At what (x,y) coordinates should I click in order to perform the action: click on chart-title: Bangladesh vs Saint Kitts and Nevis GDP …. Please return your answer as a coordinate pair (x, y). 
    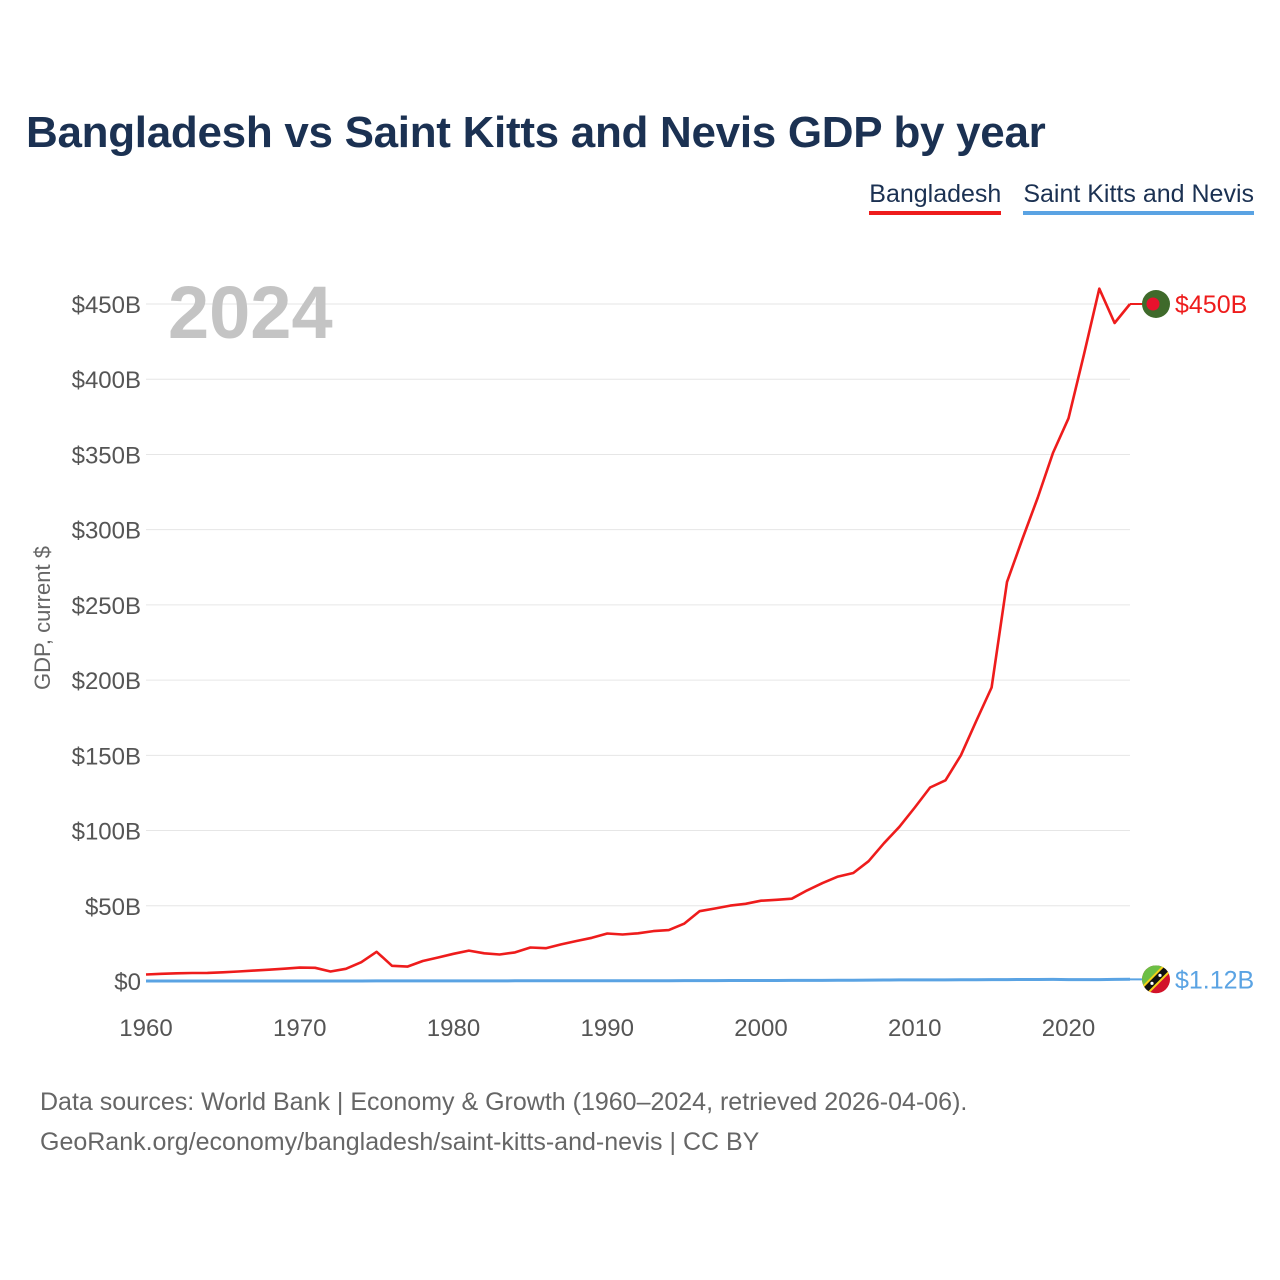
    Looking at the image, I should click on (536, 132).